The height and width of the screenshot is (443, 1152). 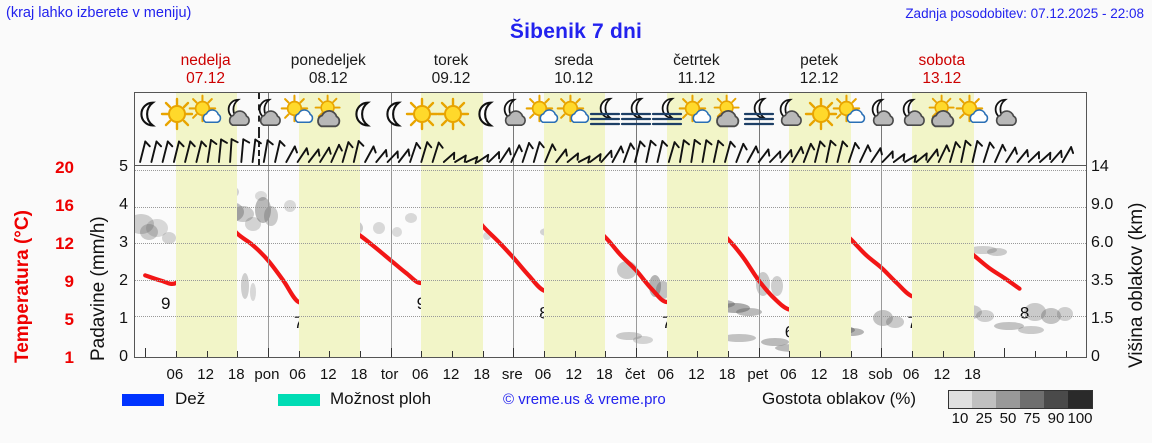 What do you see at coordinates (576, 31) in the screenshot?
I see `page-title: Šibenik 7 dni` at bounding box center [576, 31].